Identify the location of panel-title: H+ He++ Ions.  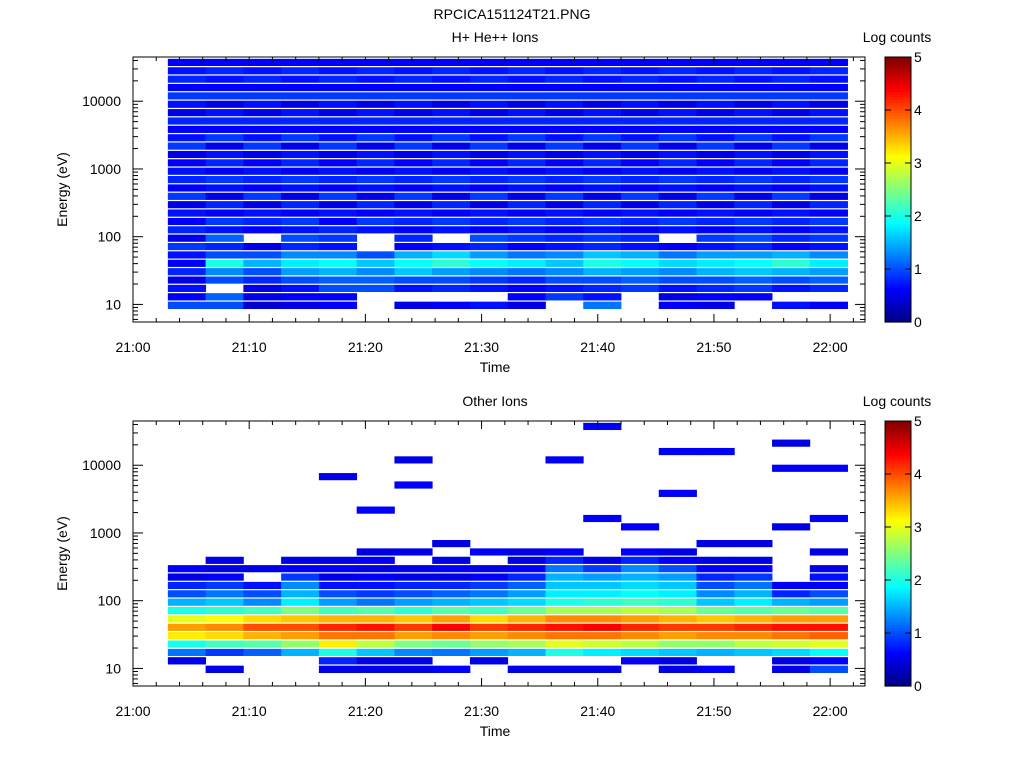
(495, 37).